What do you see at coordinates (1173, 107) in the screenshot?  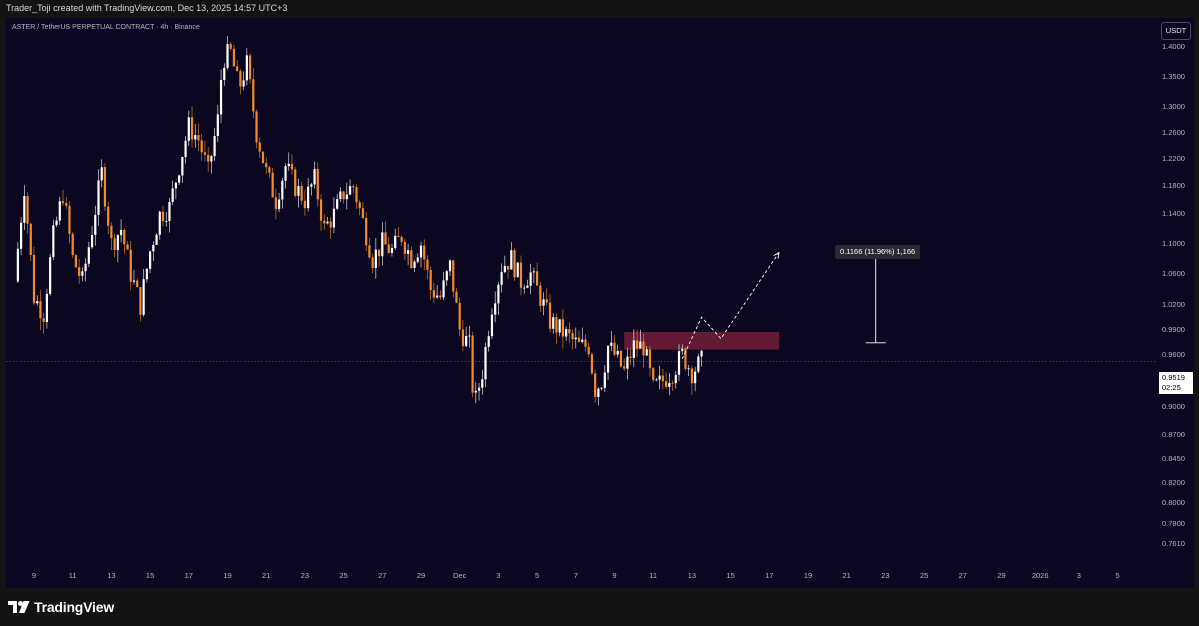 I see `price-tick-label: 1.3000` at bounding box center [1173, 107].